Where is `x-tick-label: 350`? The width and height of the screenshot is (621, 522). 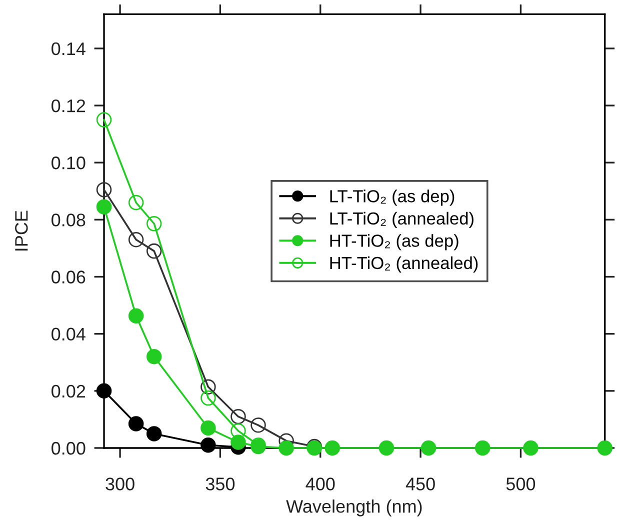
x-tick-label: 350 is located at coordinates (220, 484).